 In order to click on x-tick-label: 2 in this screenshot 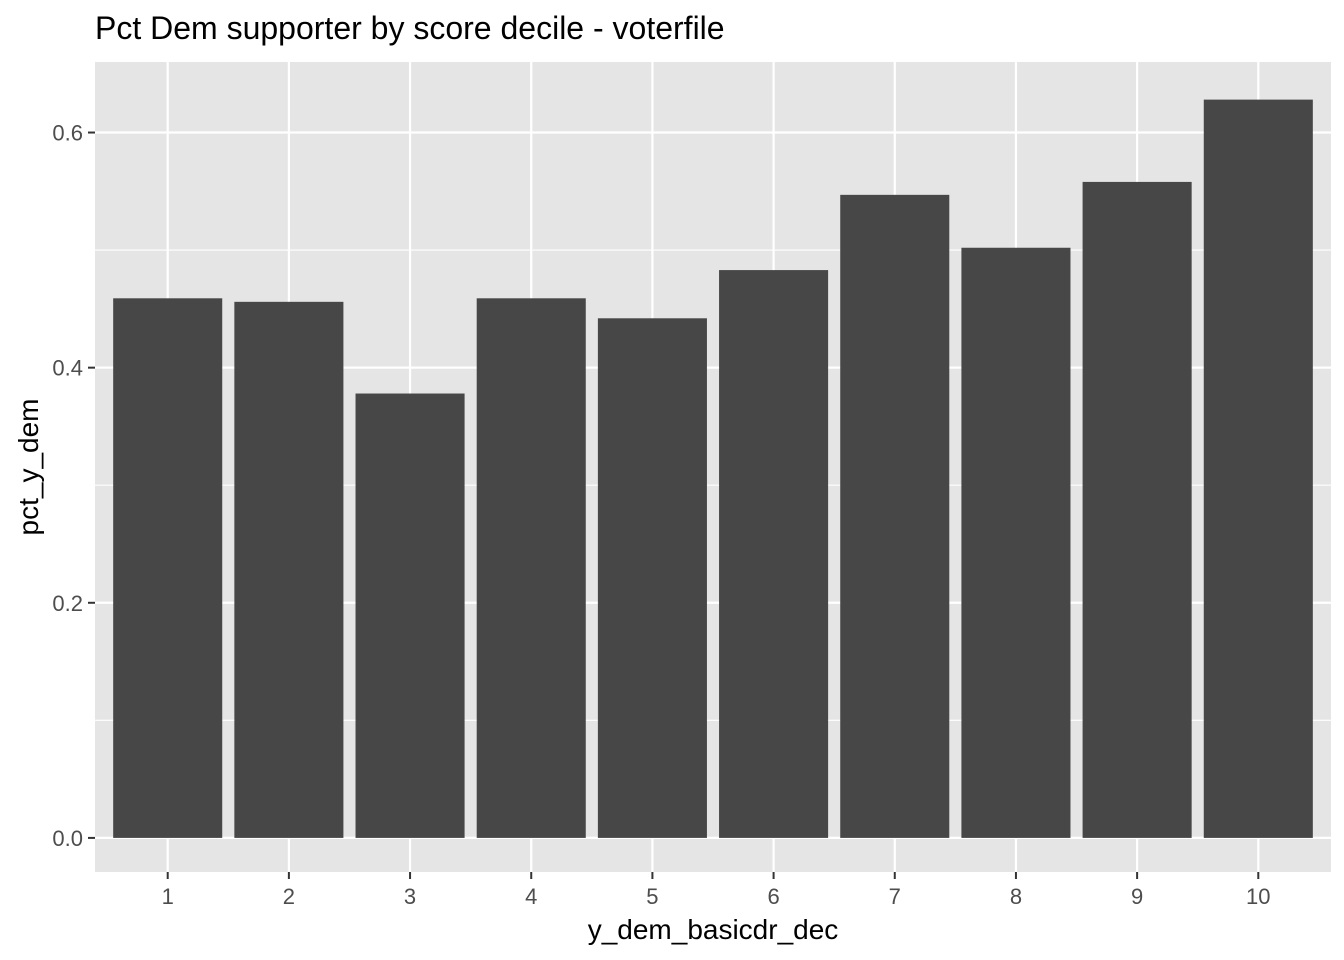, I will do `click(289, 896)`.